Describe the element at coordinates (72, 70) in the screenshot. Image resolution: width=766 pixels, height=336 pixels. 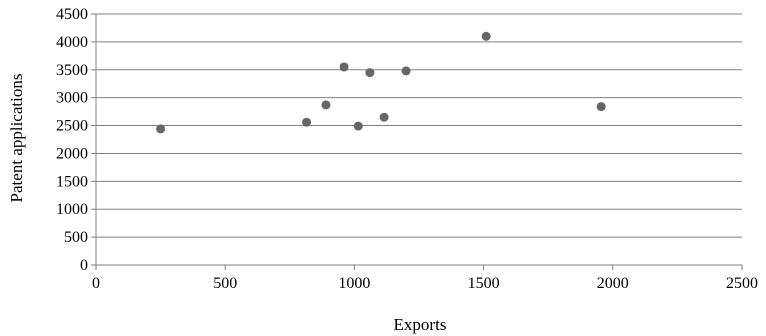
I see `y-tick-label: 3500` at that location.